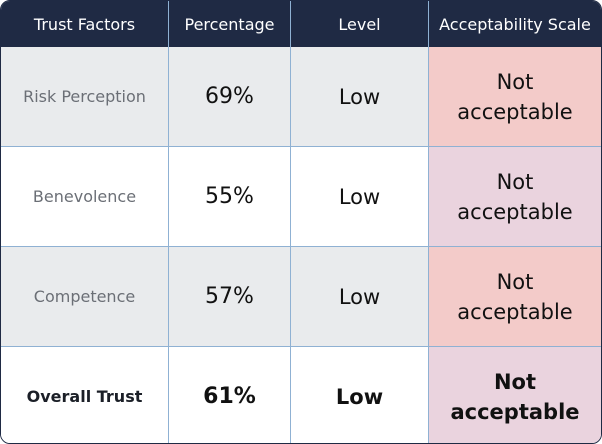 This screenshot has width=602, height=444. What do you see at coordinates (230, 296) in the screenshot?
I see `percentage-cell: 57%` at bounding box center [230, 296].